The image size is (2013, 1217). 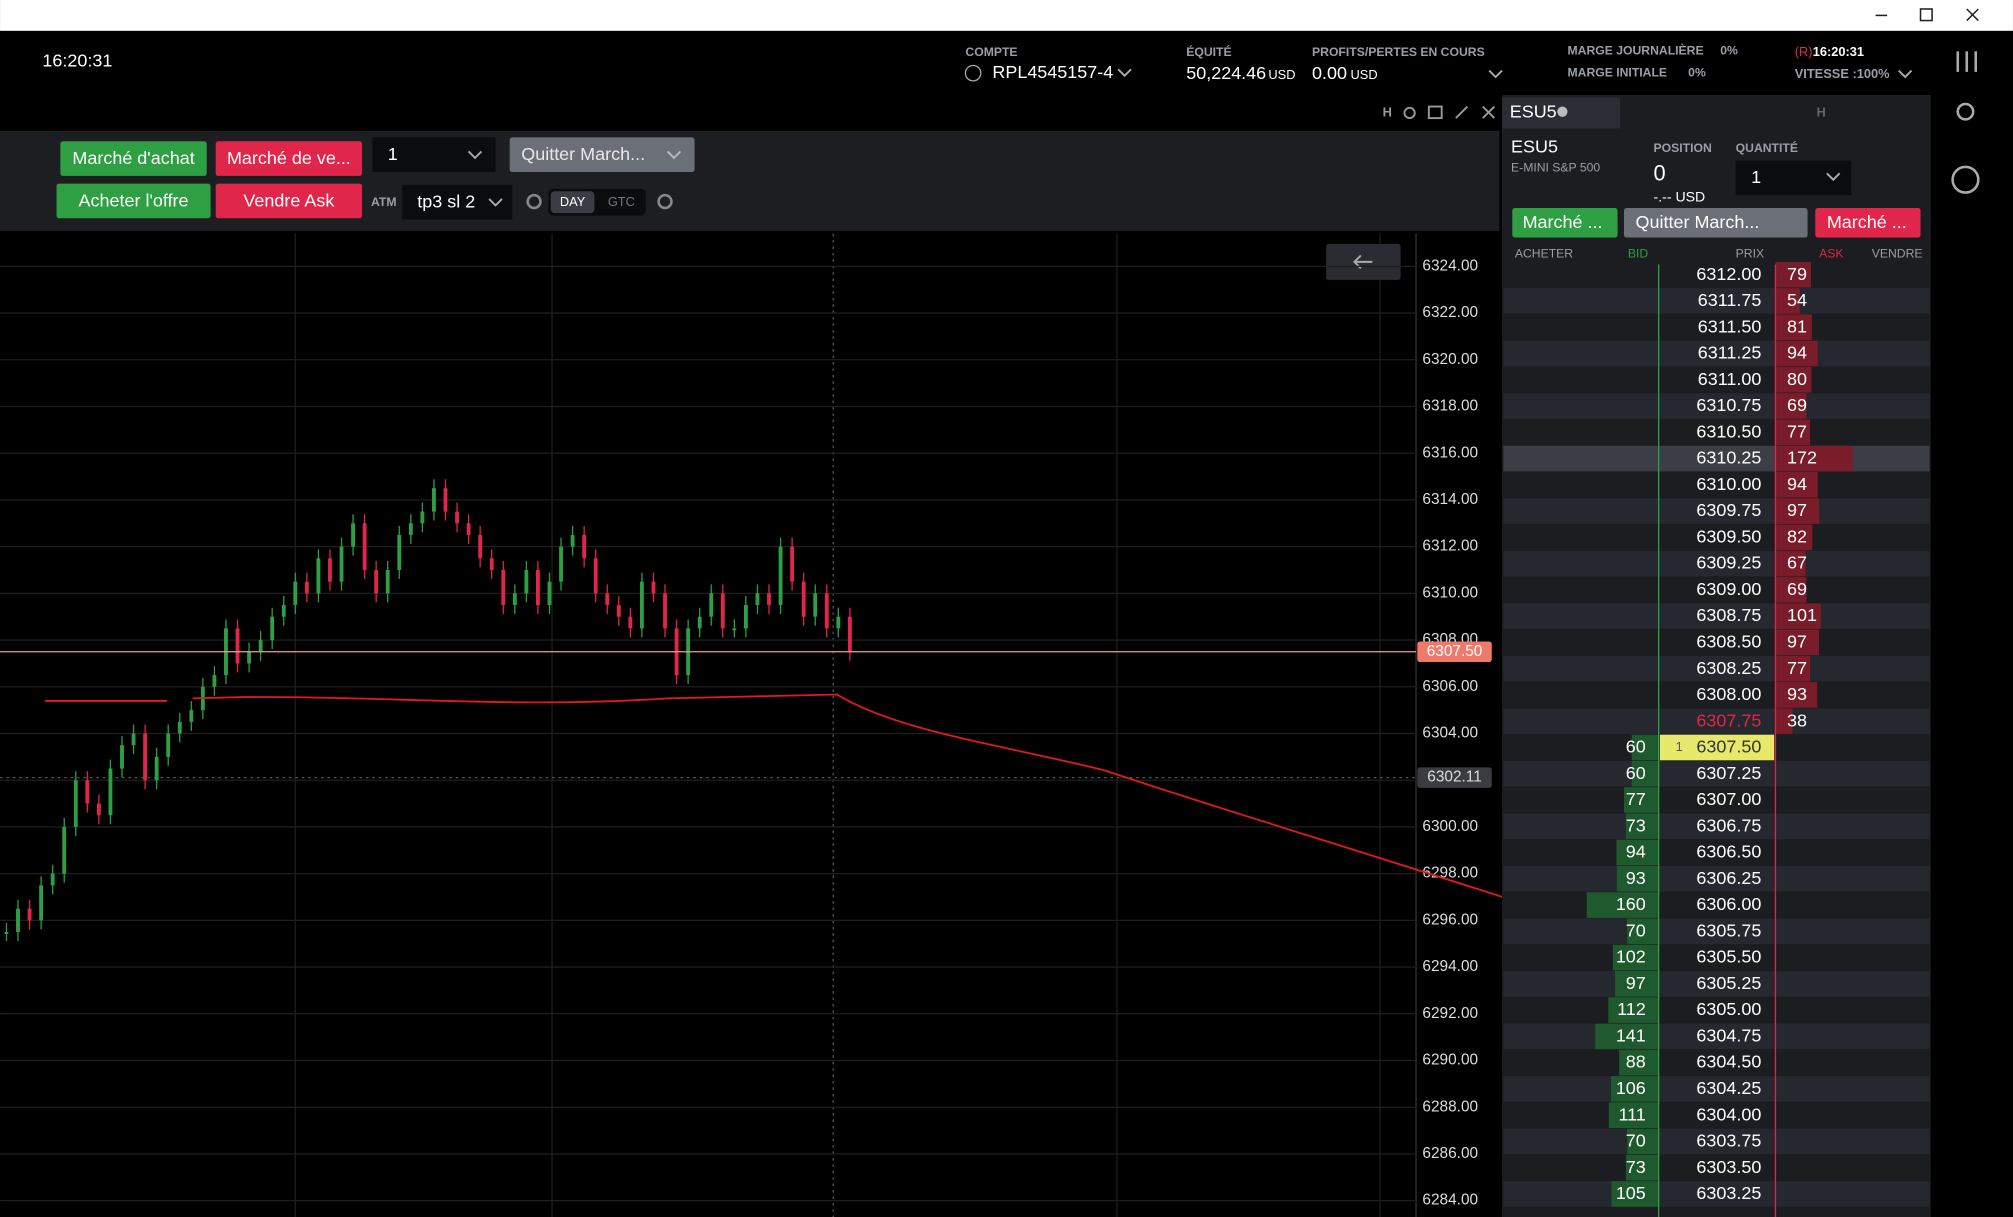 I want to click on dom-tab-label: ESU5, so click(x=1533, y=112).